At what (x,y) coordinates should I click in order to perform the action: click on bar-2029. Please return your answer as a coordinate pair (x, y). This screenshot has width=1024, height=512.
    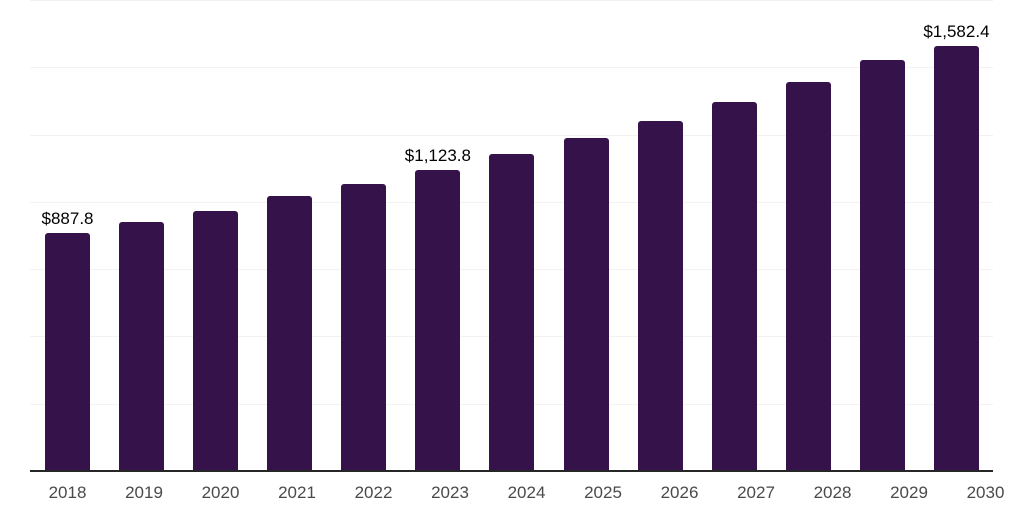
    Looking at the image, I should click on (882, 265).